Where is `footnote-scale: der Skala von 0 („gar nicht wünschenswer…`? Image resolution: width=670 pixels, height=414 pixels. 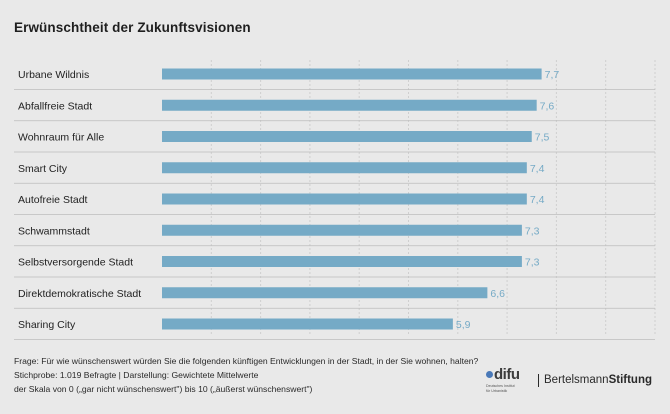
footnote-scale: der Skala von 0 („gar nicht wünschenswer… is located at coordinates (163, 389).